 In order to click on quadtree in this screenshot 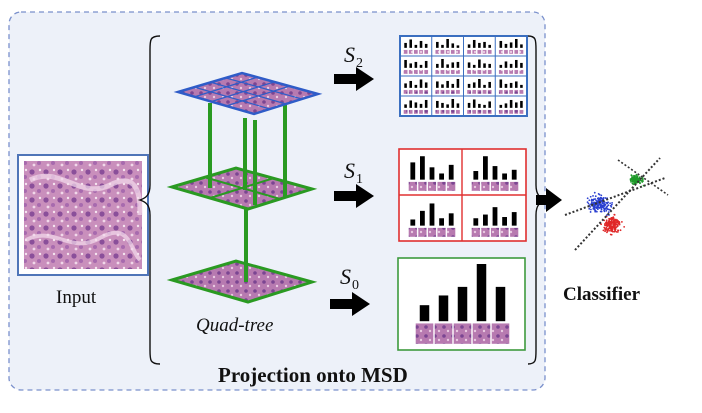, I will do `click(244, 187)`.